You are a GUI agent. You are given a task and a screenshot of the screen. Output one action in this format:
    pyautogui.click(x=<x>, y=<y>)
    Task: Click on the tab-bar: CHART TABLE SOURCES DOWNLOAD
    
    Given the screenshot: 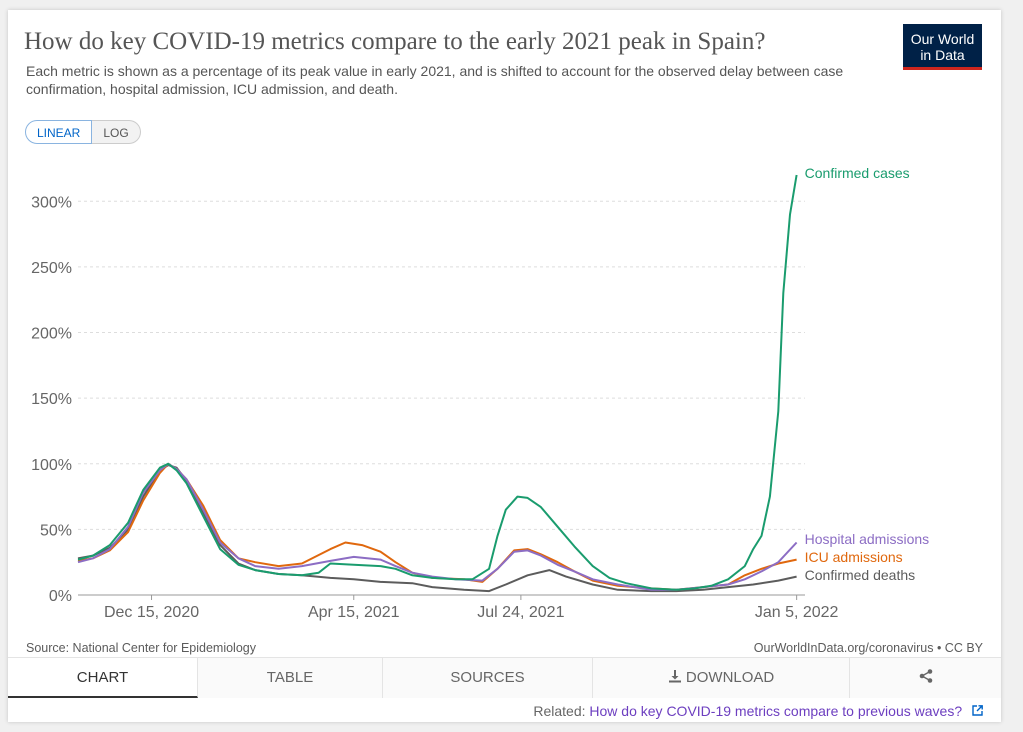 What is the action you would take?
    pyautogui.click(x=504, y=677)
    